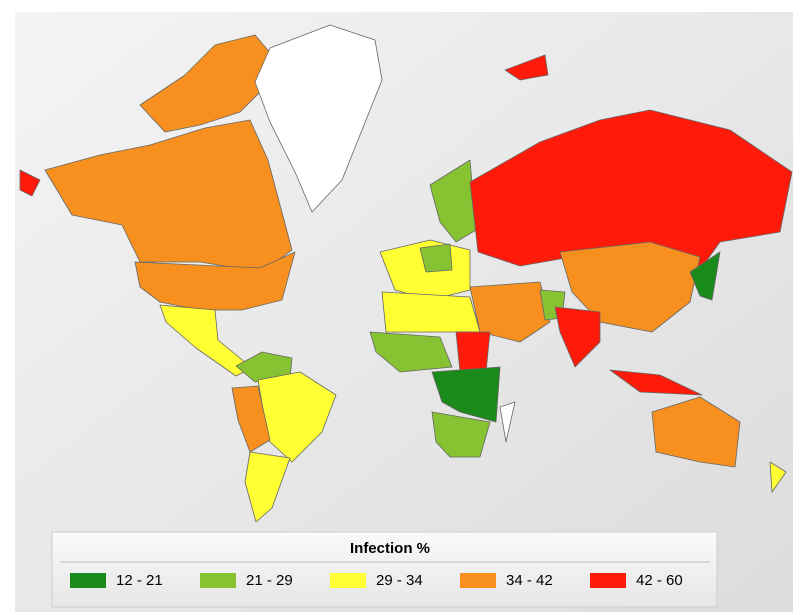 The width and height of the screenshot is (800, 615). Describe the element at coordinates (659, 580) in the screenshot. I see `legend-label: 42 - 60` at that location.